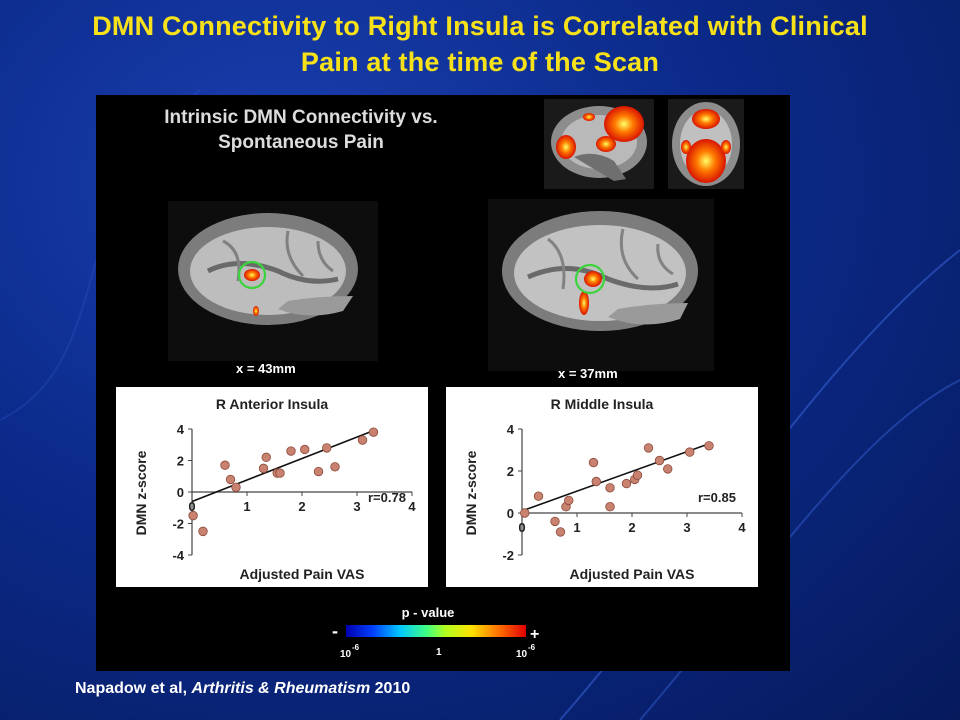 This screenshot has width=960, height=720. Describe the element at coordinates (356, 647) in the screenshot. I see `colorbar-tick-left-exp: -6` at that location.